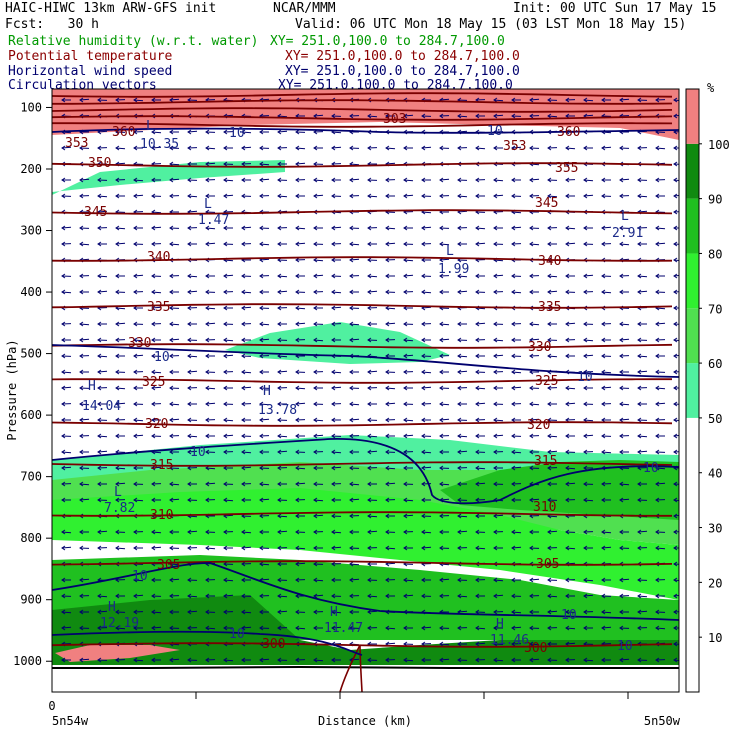 The width and height of the screenshot is (740, 740). What do you see at coordinates (715, 638) in the screenshot?
I see `colorbar-tick-label: 10` at bounding box center [715, 638].